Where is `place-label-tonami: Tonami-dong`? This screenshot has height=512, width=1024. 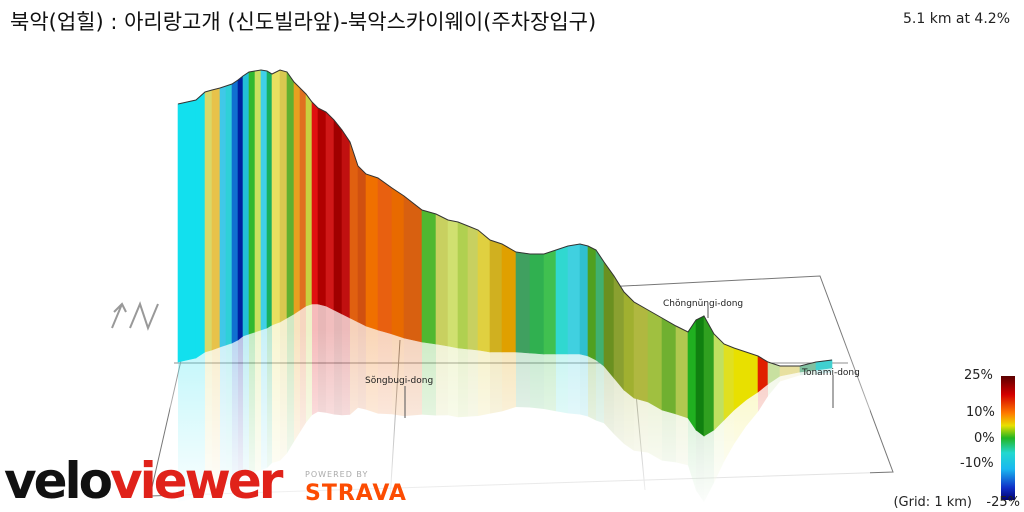
place-label-tonami: Tonami-dong is located at coordinates (830, 373).